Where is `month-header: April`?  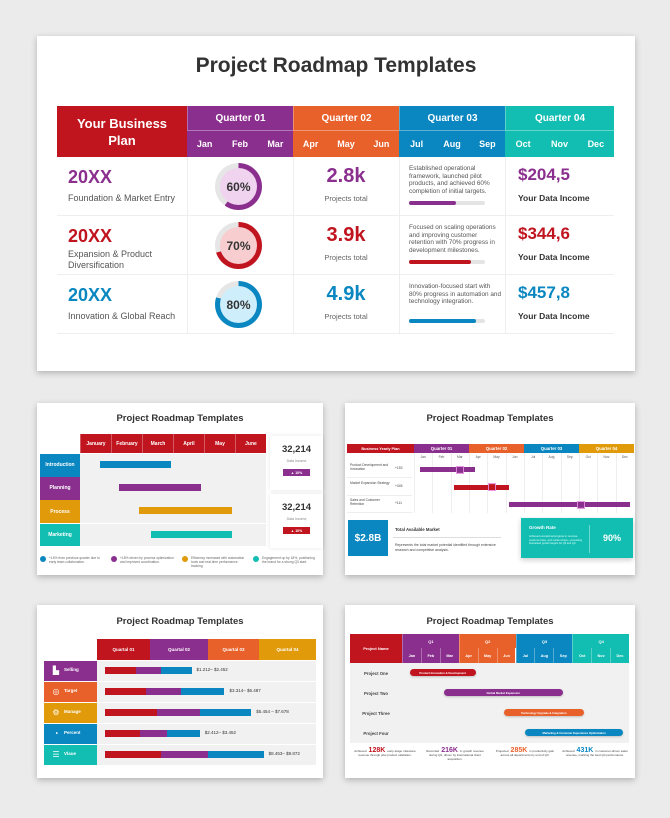
month-header: April is located at coordinates (188, 443).